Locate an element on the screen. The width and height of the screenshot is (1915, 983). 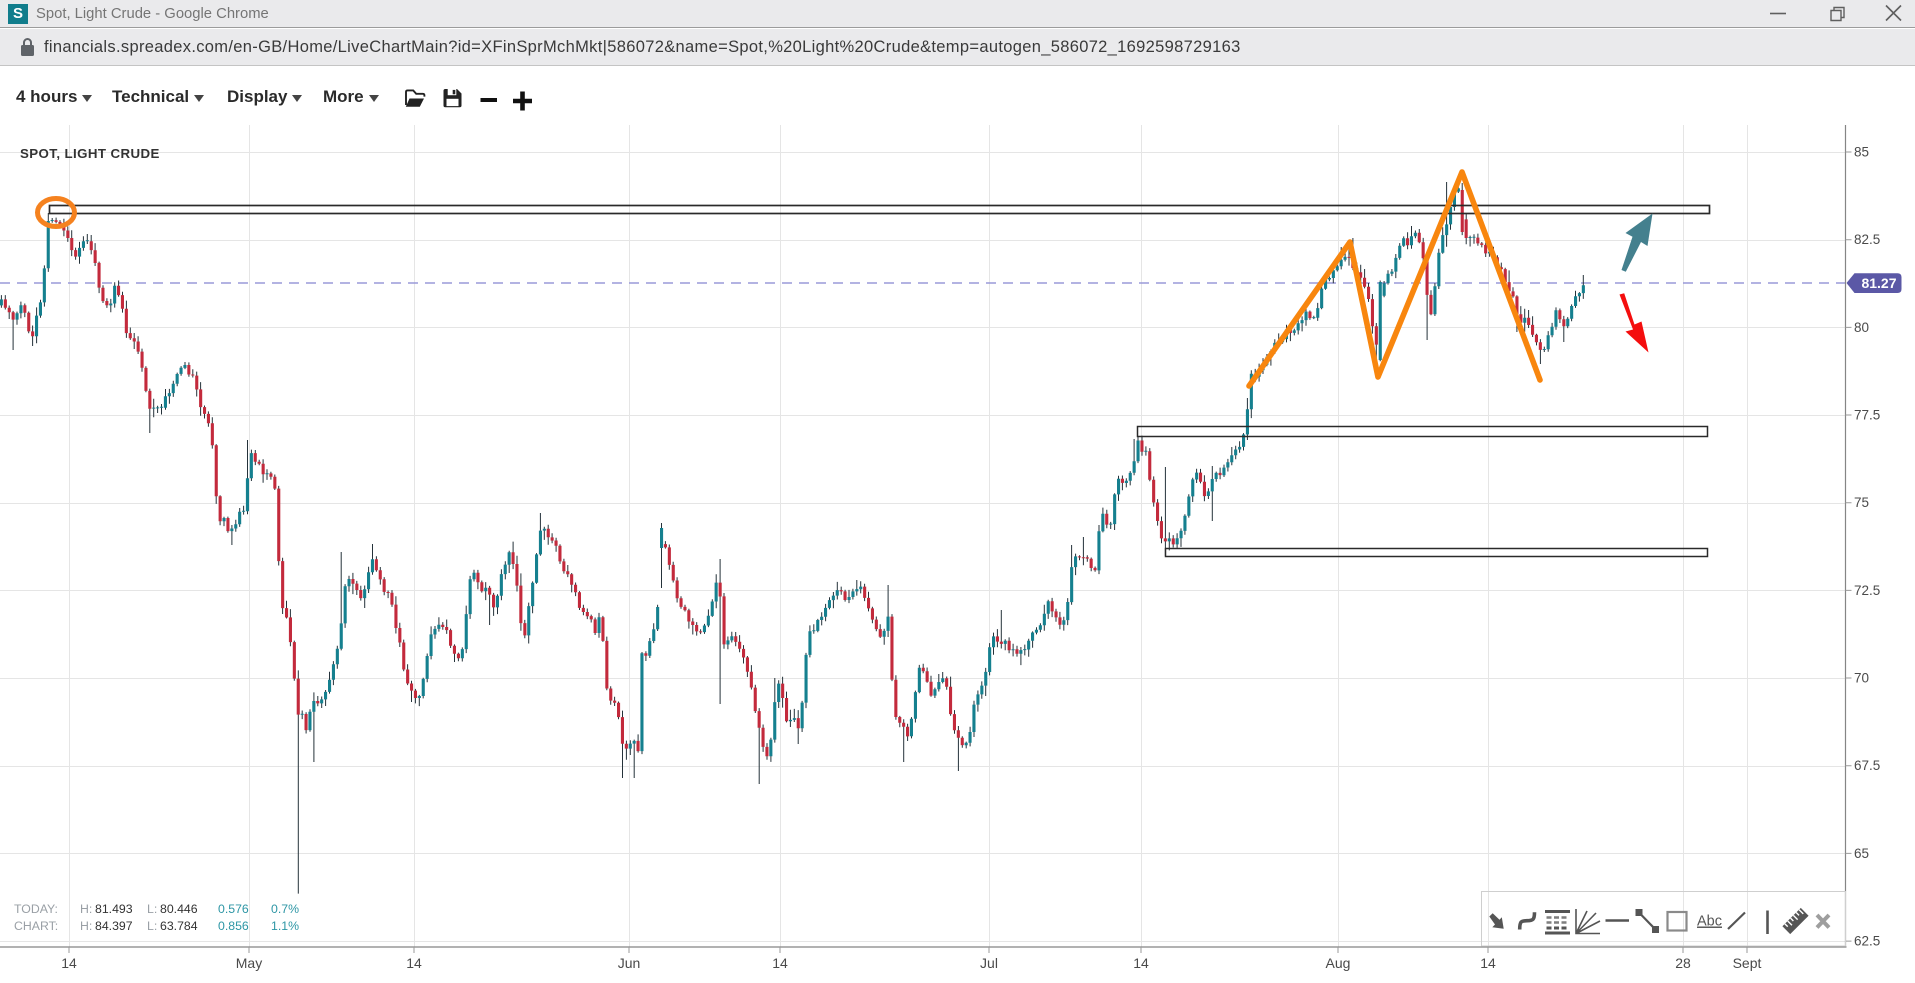
svg-text: 28 is located at coordinates (1683, 963).